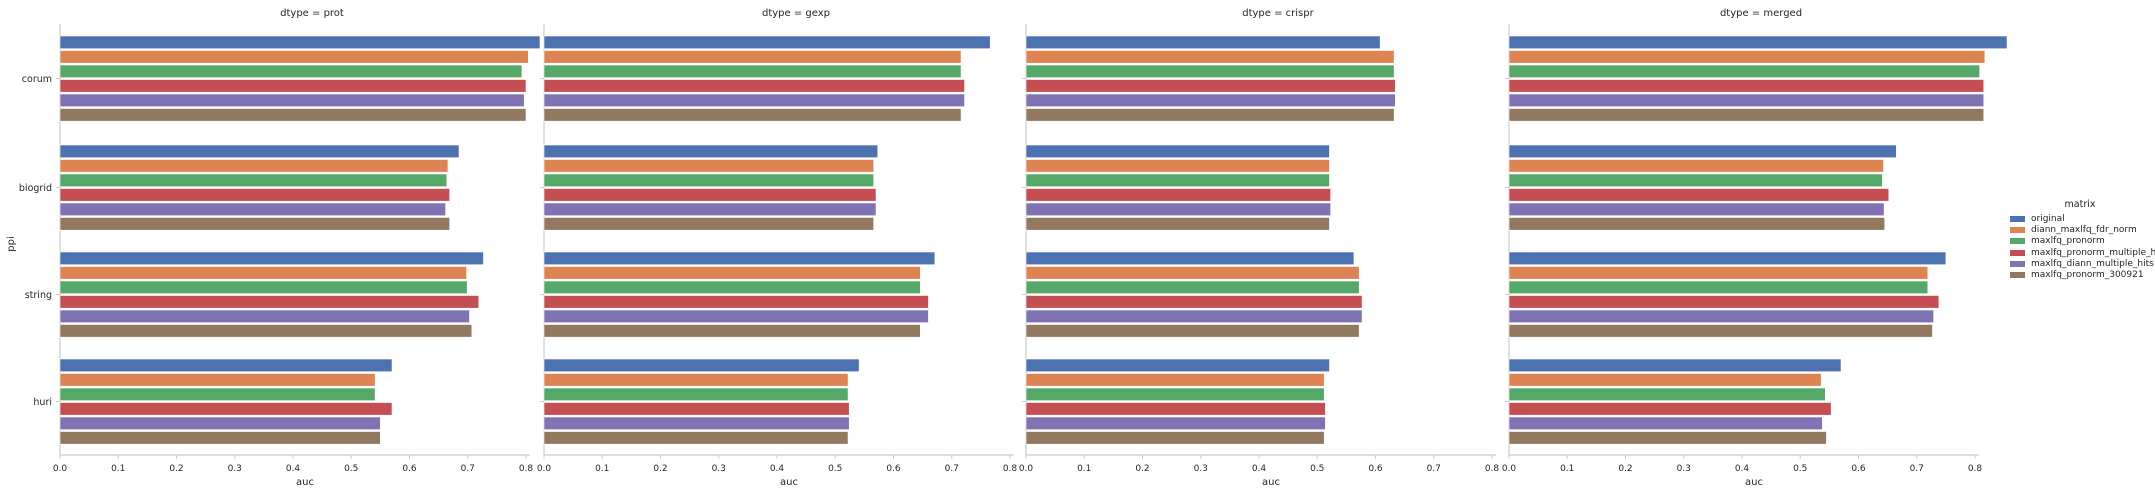 This screenshot has height=502, width=2155. I want to click on legend-label: original, so click(2048, 218).